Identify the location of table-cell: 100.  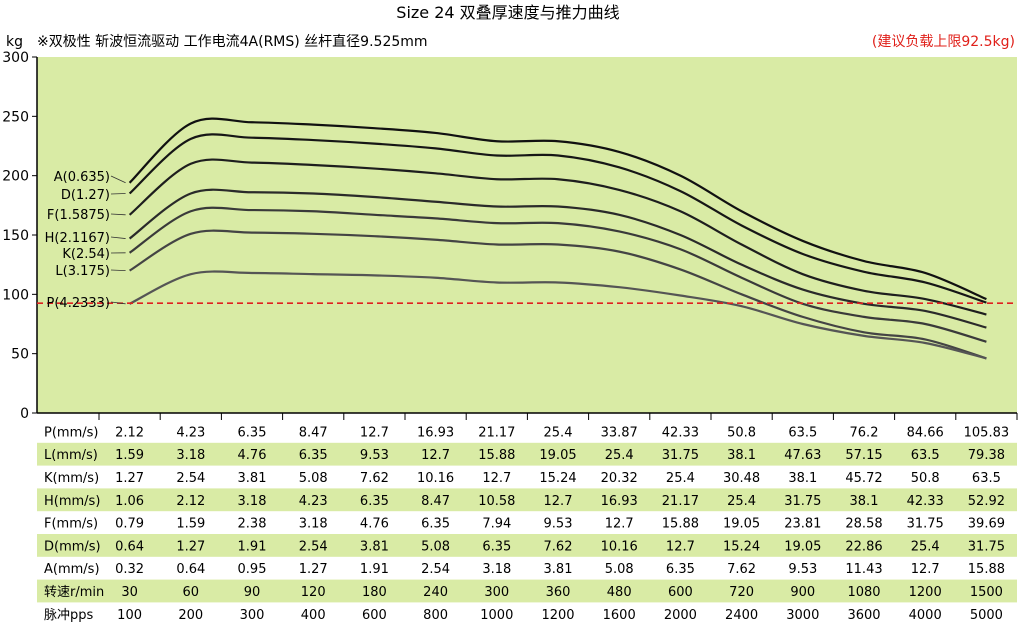
(129, 615).